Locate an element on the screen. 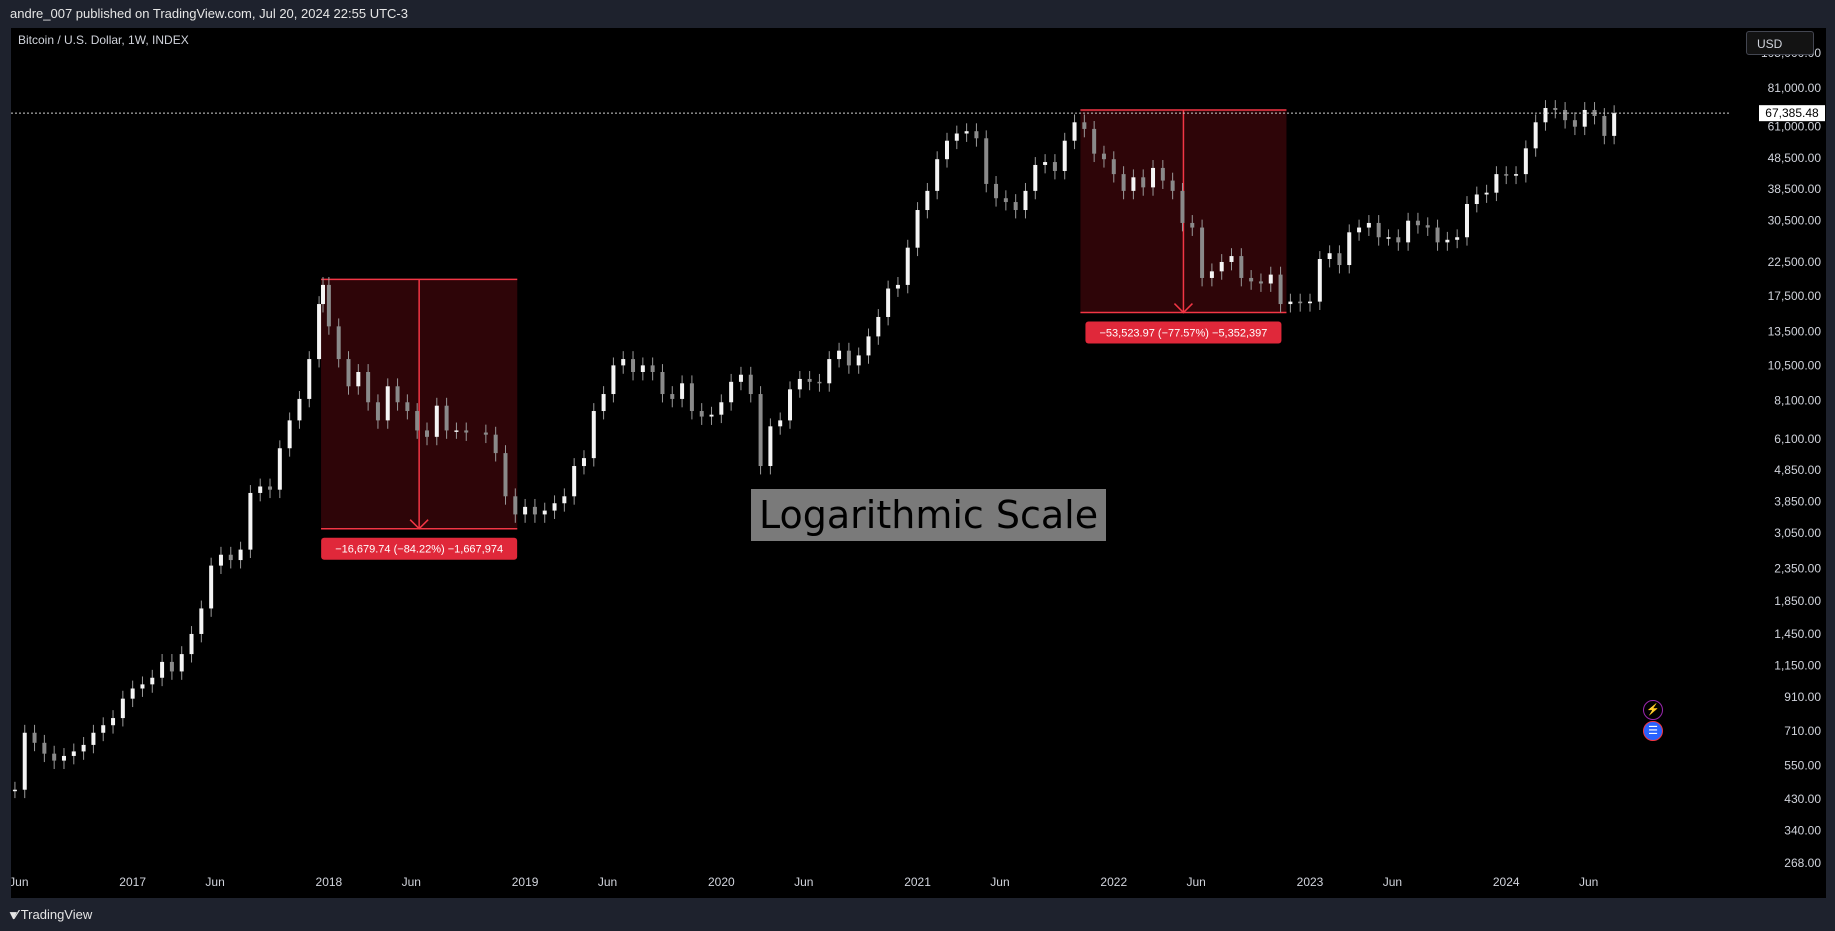  y-tick-label: 710.00 is located at coordinates (1802, 731).